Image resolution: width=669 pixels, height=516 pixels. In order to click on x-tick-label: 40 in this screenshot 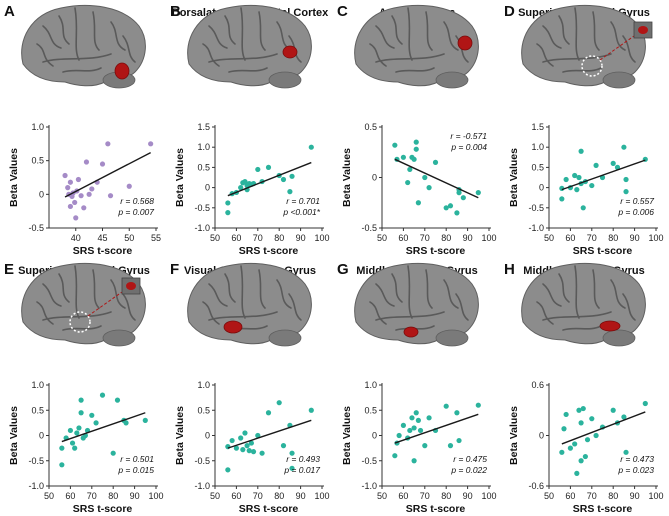, I will do `click(76, 238)`.